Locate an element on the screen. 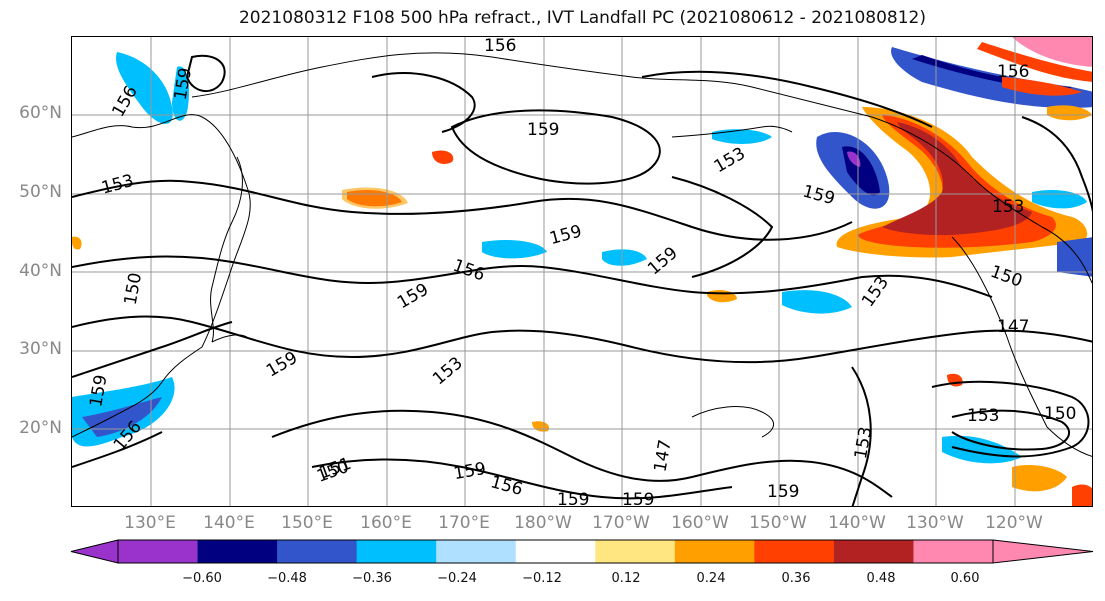 This screenshot has height=601, width=1105. colorbar-tick-label: −0.48 is located at coordinates (287, 578).